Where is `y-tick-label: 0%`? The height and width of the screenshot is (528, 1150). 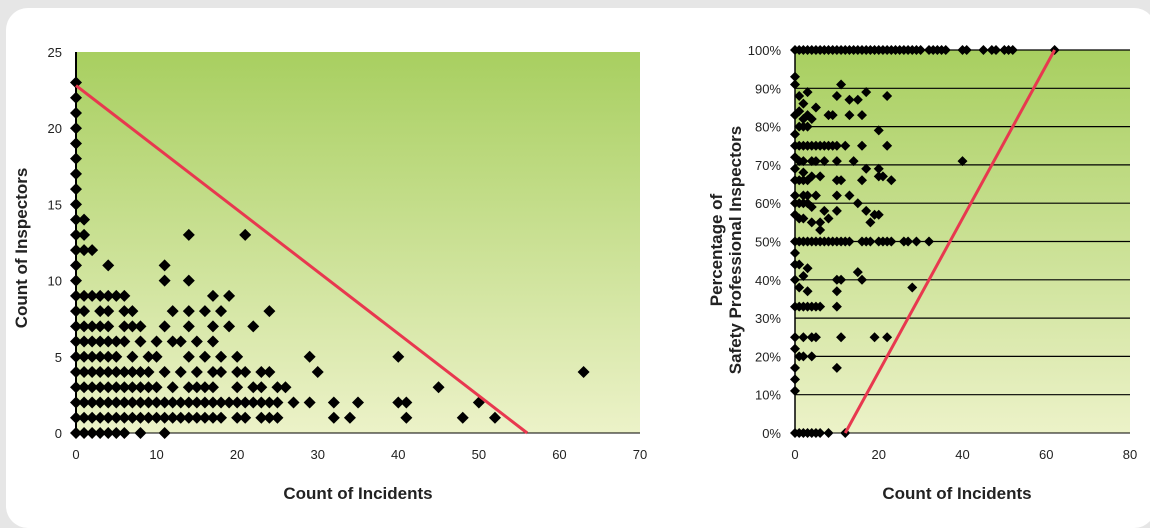
y-tick-label: 0% is located at coordinates (771, 433).